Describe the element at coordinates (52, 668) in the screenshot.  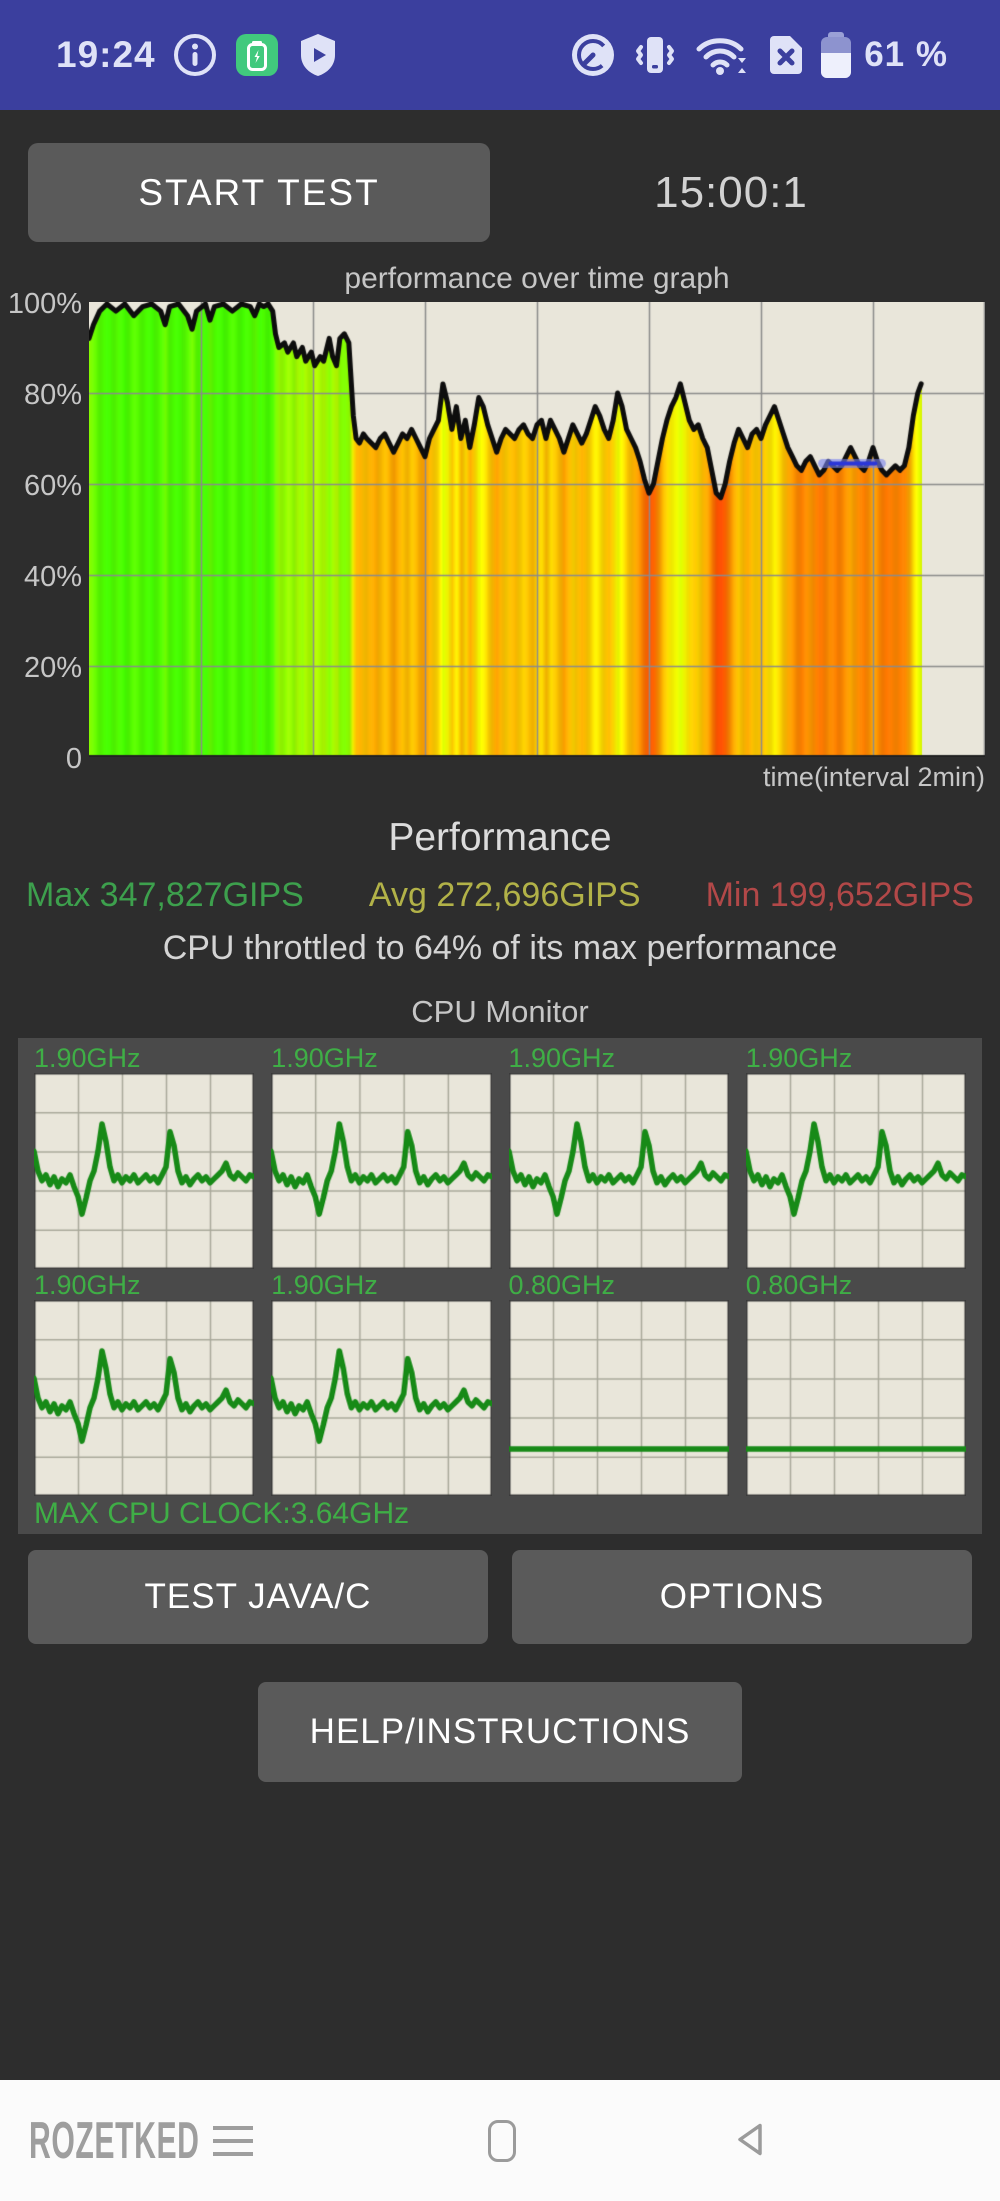
I see `y-tick-20: 20%` at that location.